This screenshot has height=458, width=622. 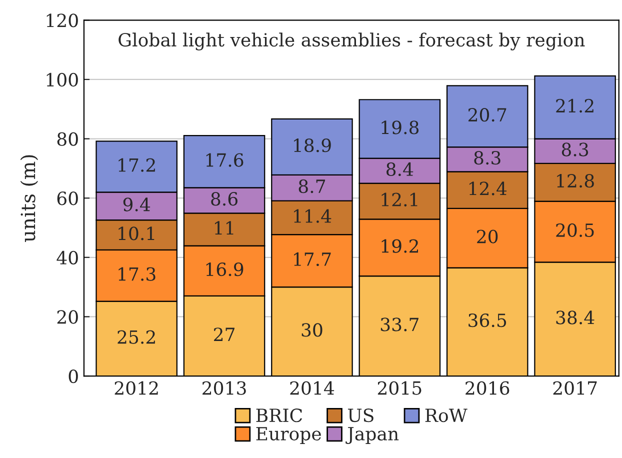 What do you see at coordinates (487, 237) in the screenshot?
I see `data-label: 20` at bounding box center [487, 237].